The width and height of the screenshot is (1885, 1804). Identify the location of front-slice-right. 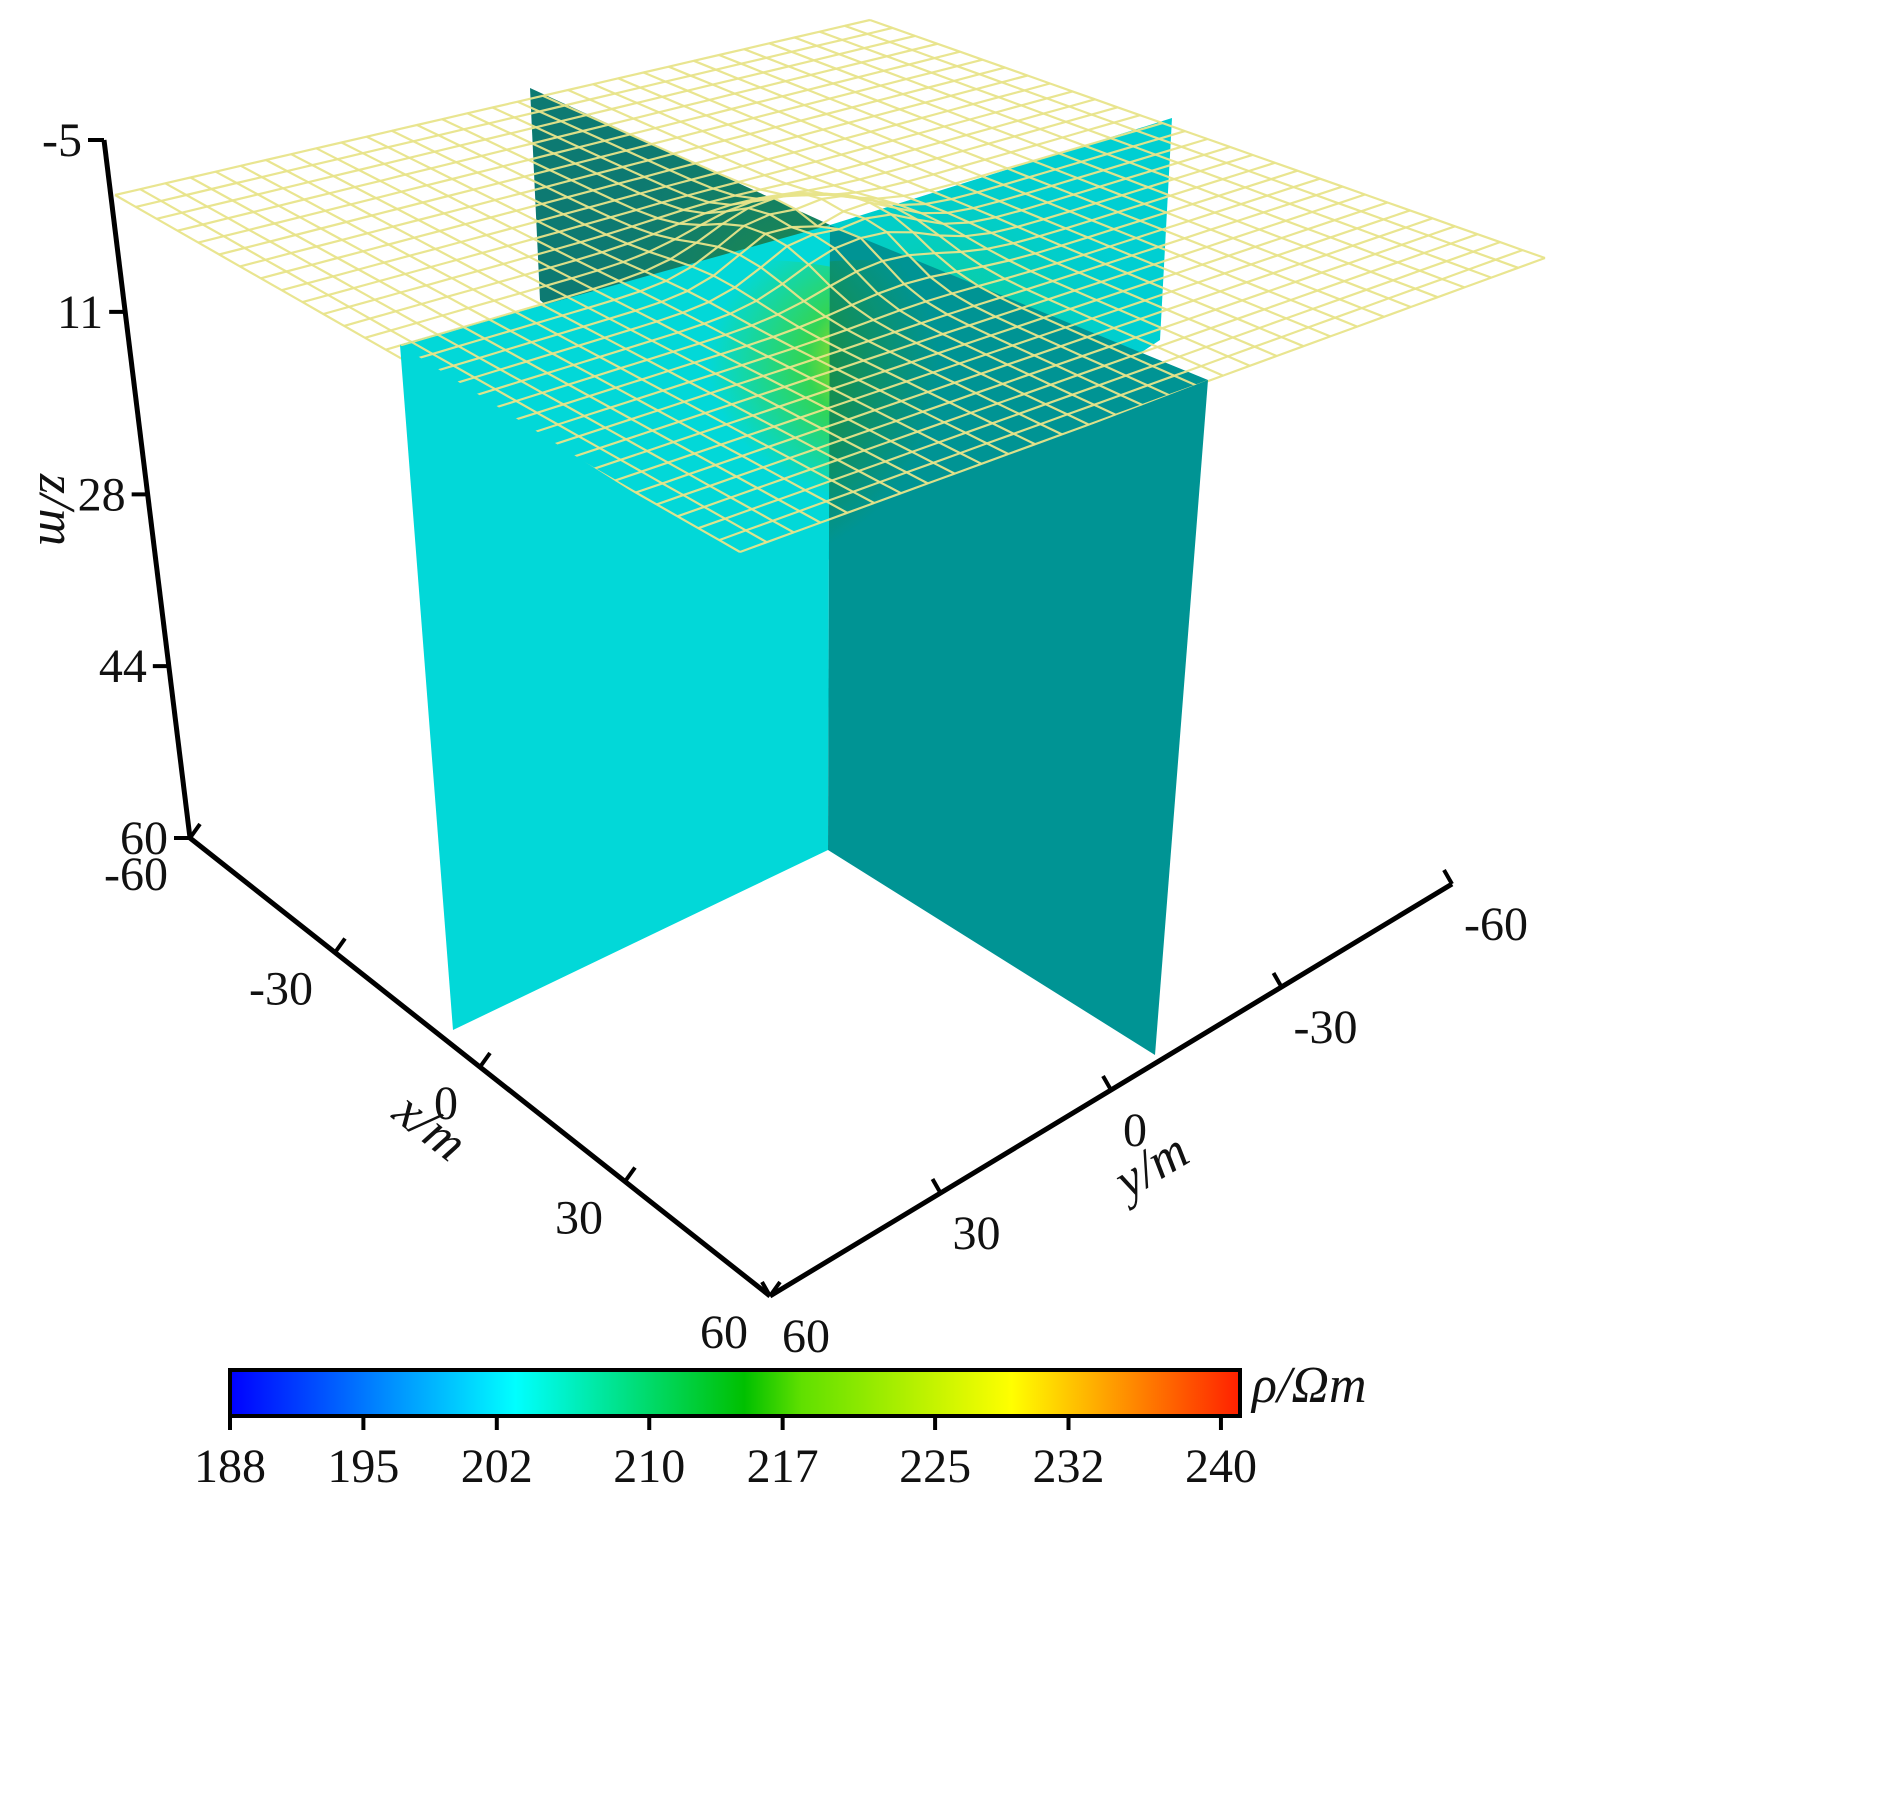
(1018, 640).